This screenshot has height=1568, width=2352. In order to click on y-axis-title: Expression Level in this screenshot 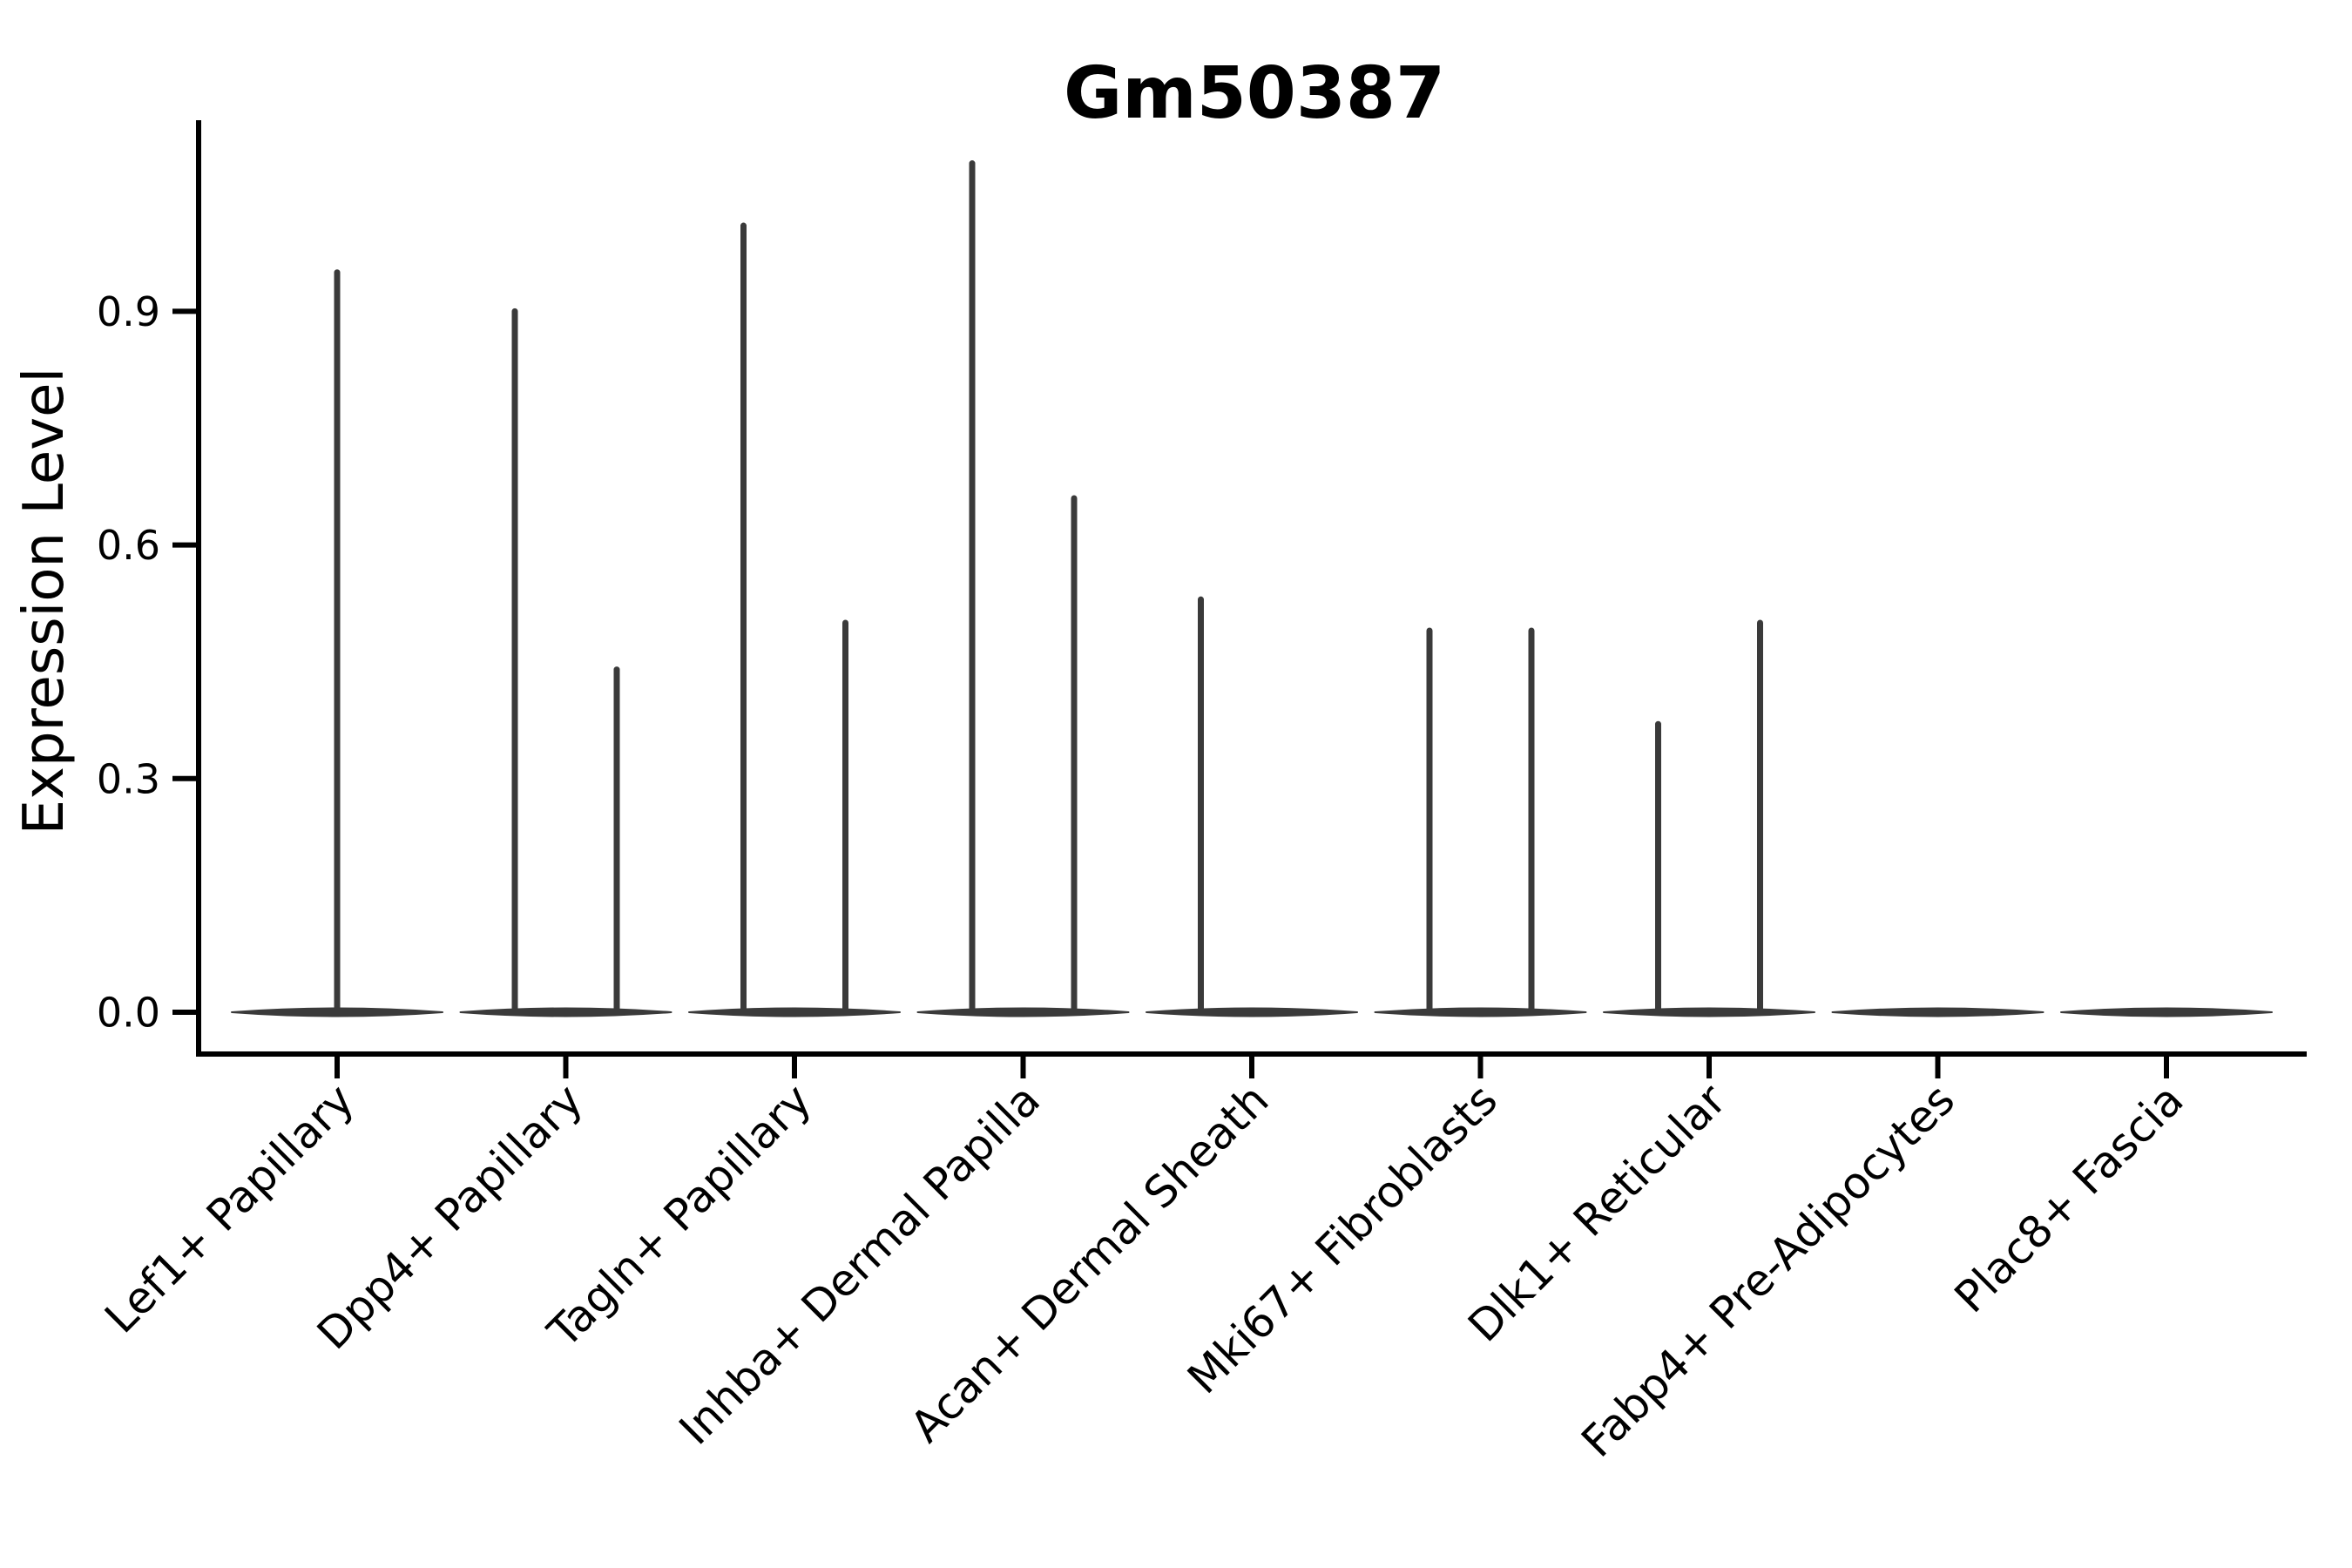, I will do `click(44, 601)`.